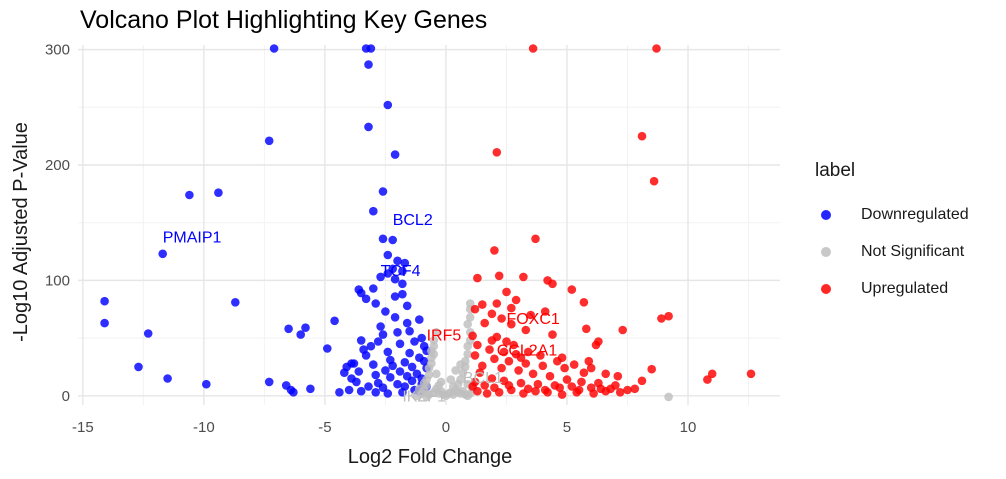 The width and height of the screenshot is (1006, 479). What do you see at coordinates (826, 289) in the screenshot?
I see `legend-key-upregulated` at bounding box center [826, 289].